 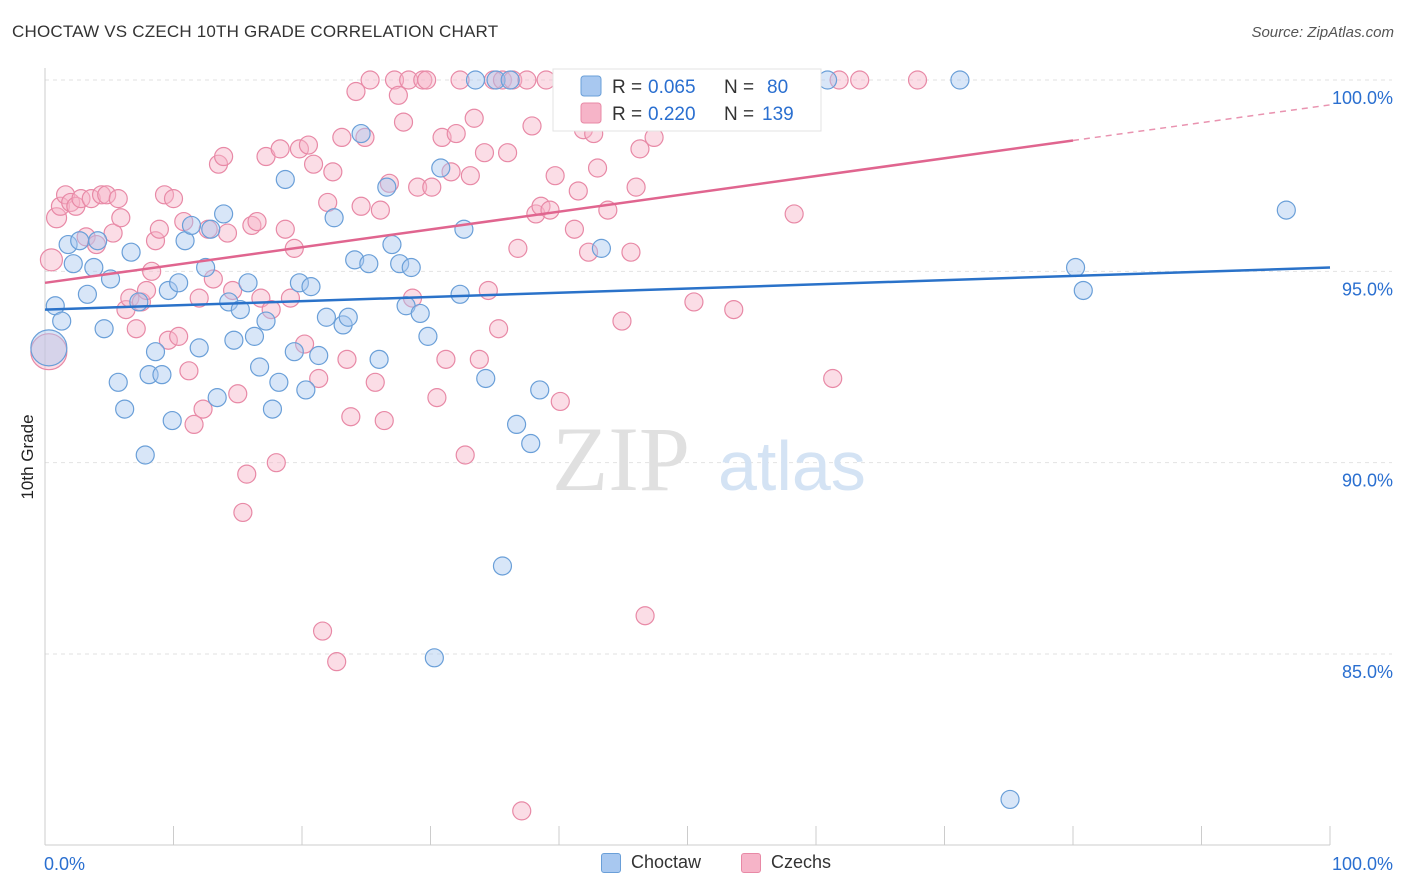 What do you see at coordinates (672, 87) in the screenshot?
I see `legend-r-value: 0.065` at bounding box center [672, 87].